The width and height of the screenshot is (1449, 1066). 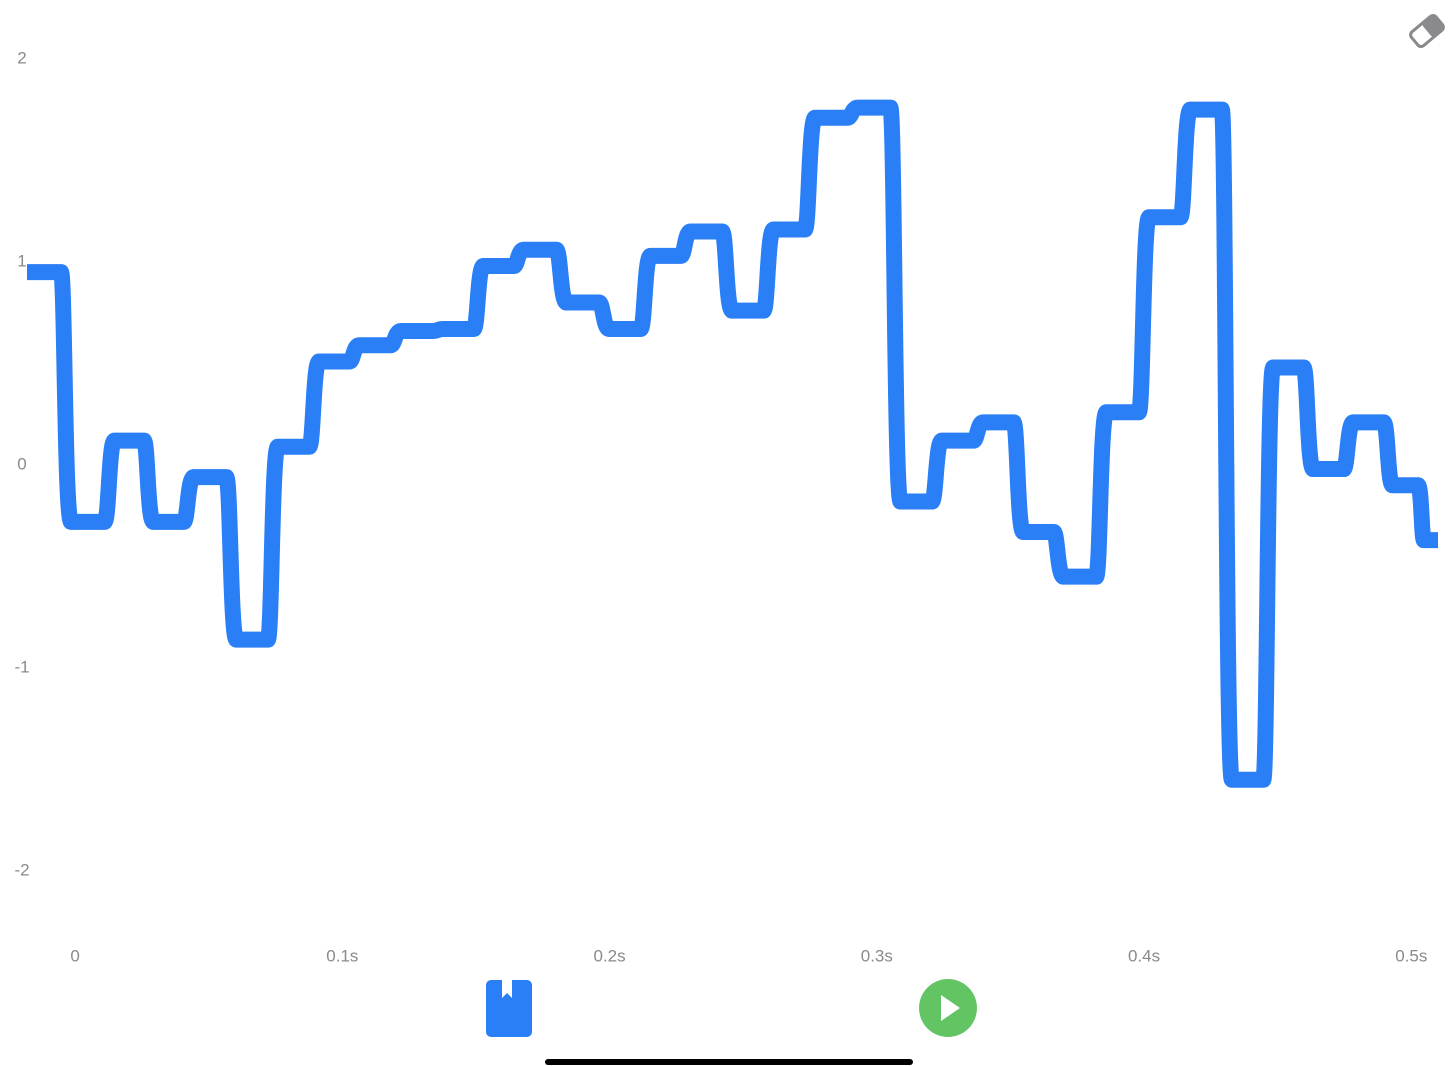 What do you see at coordinates (610, 955) in the screenshot?
I see `x-tick-label: 0.2s` at bounding box center [610, 955].